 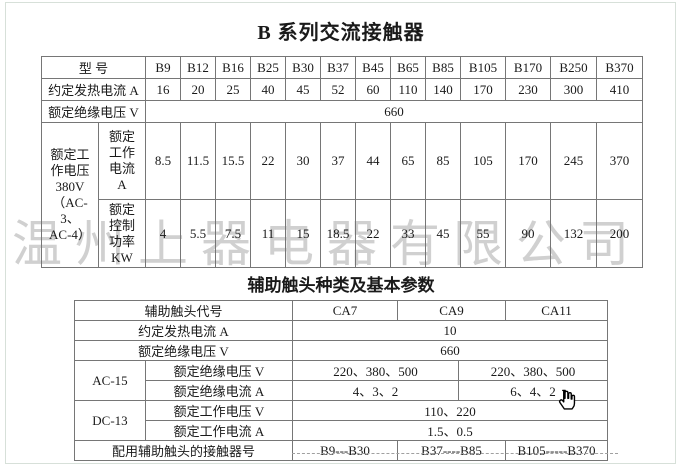 I want to click on control-power-cell: 15, so click(x=303, y=233).